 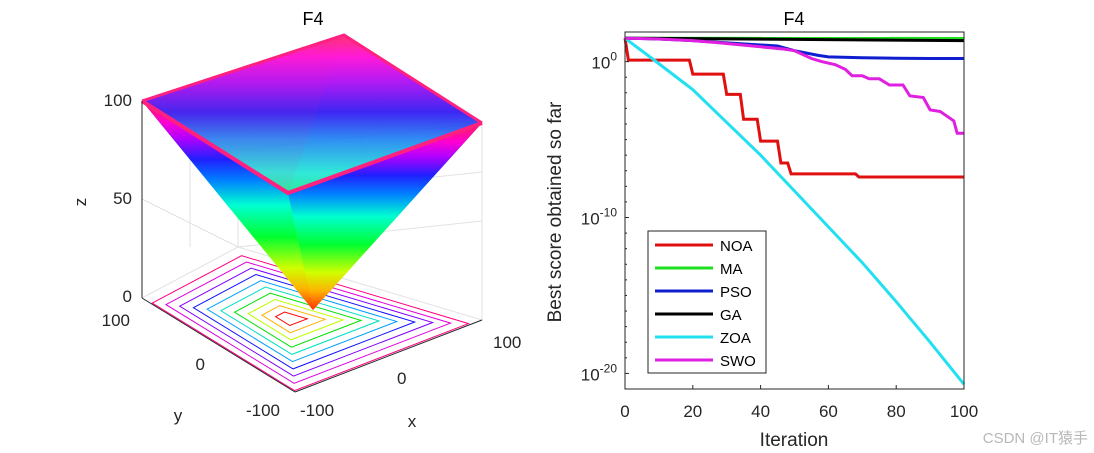 What do you see at coordinates (80, 202) in the screenshot?
I see `z-axis-label: z` at bounding box center [80, 202].